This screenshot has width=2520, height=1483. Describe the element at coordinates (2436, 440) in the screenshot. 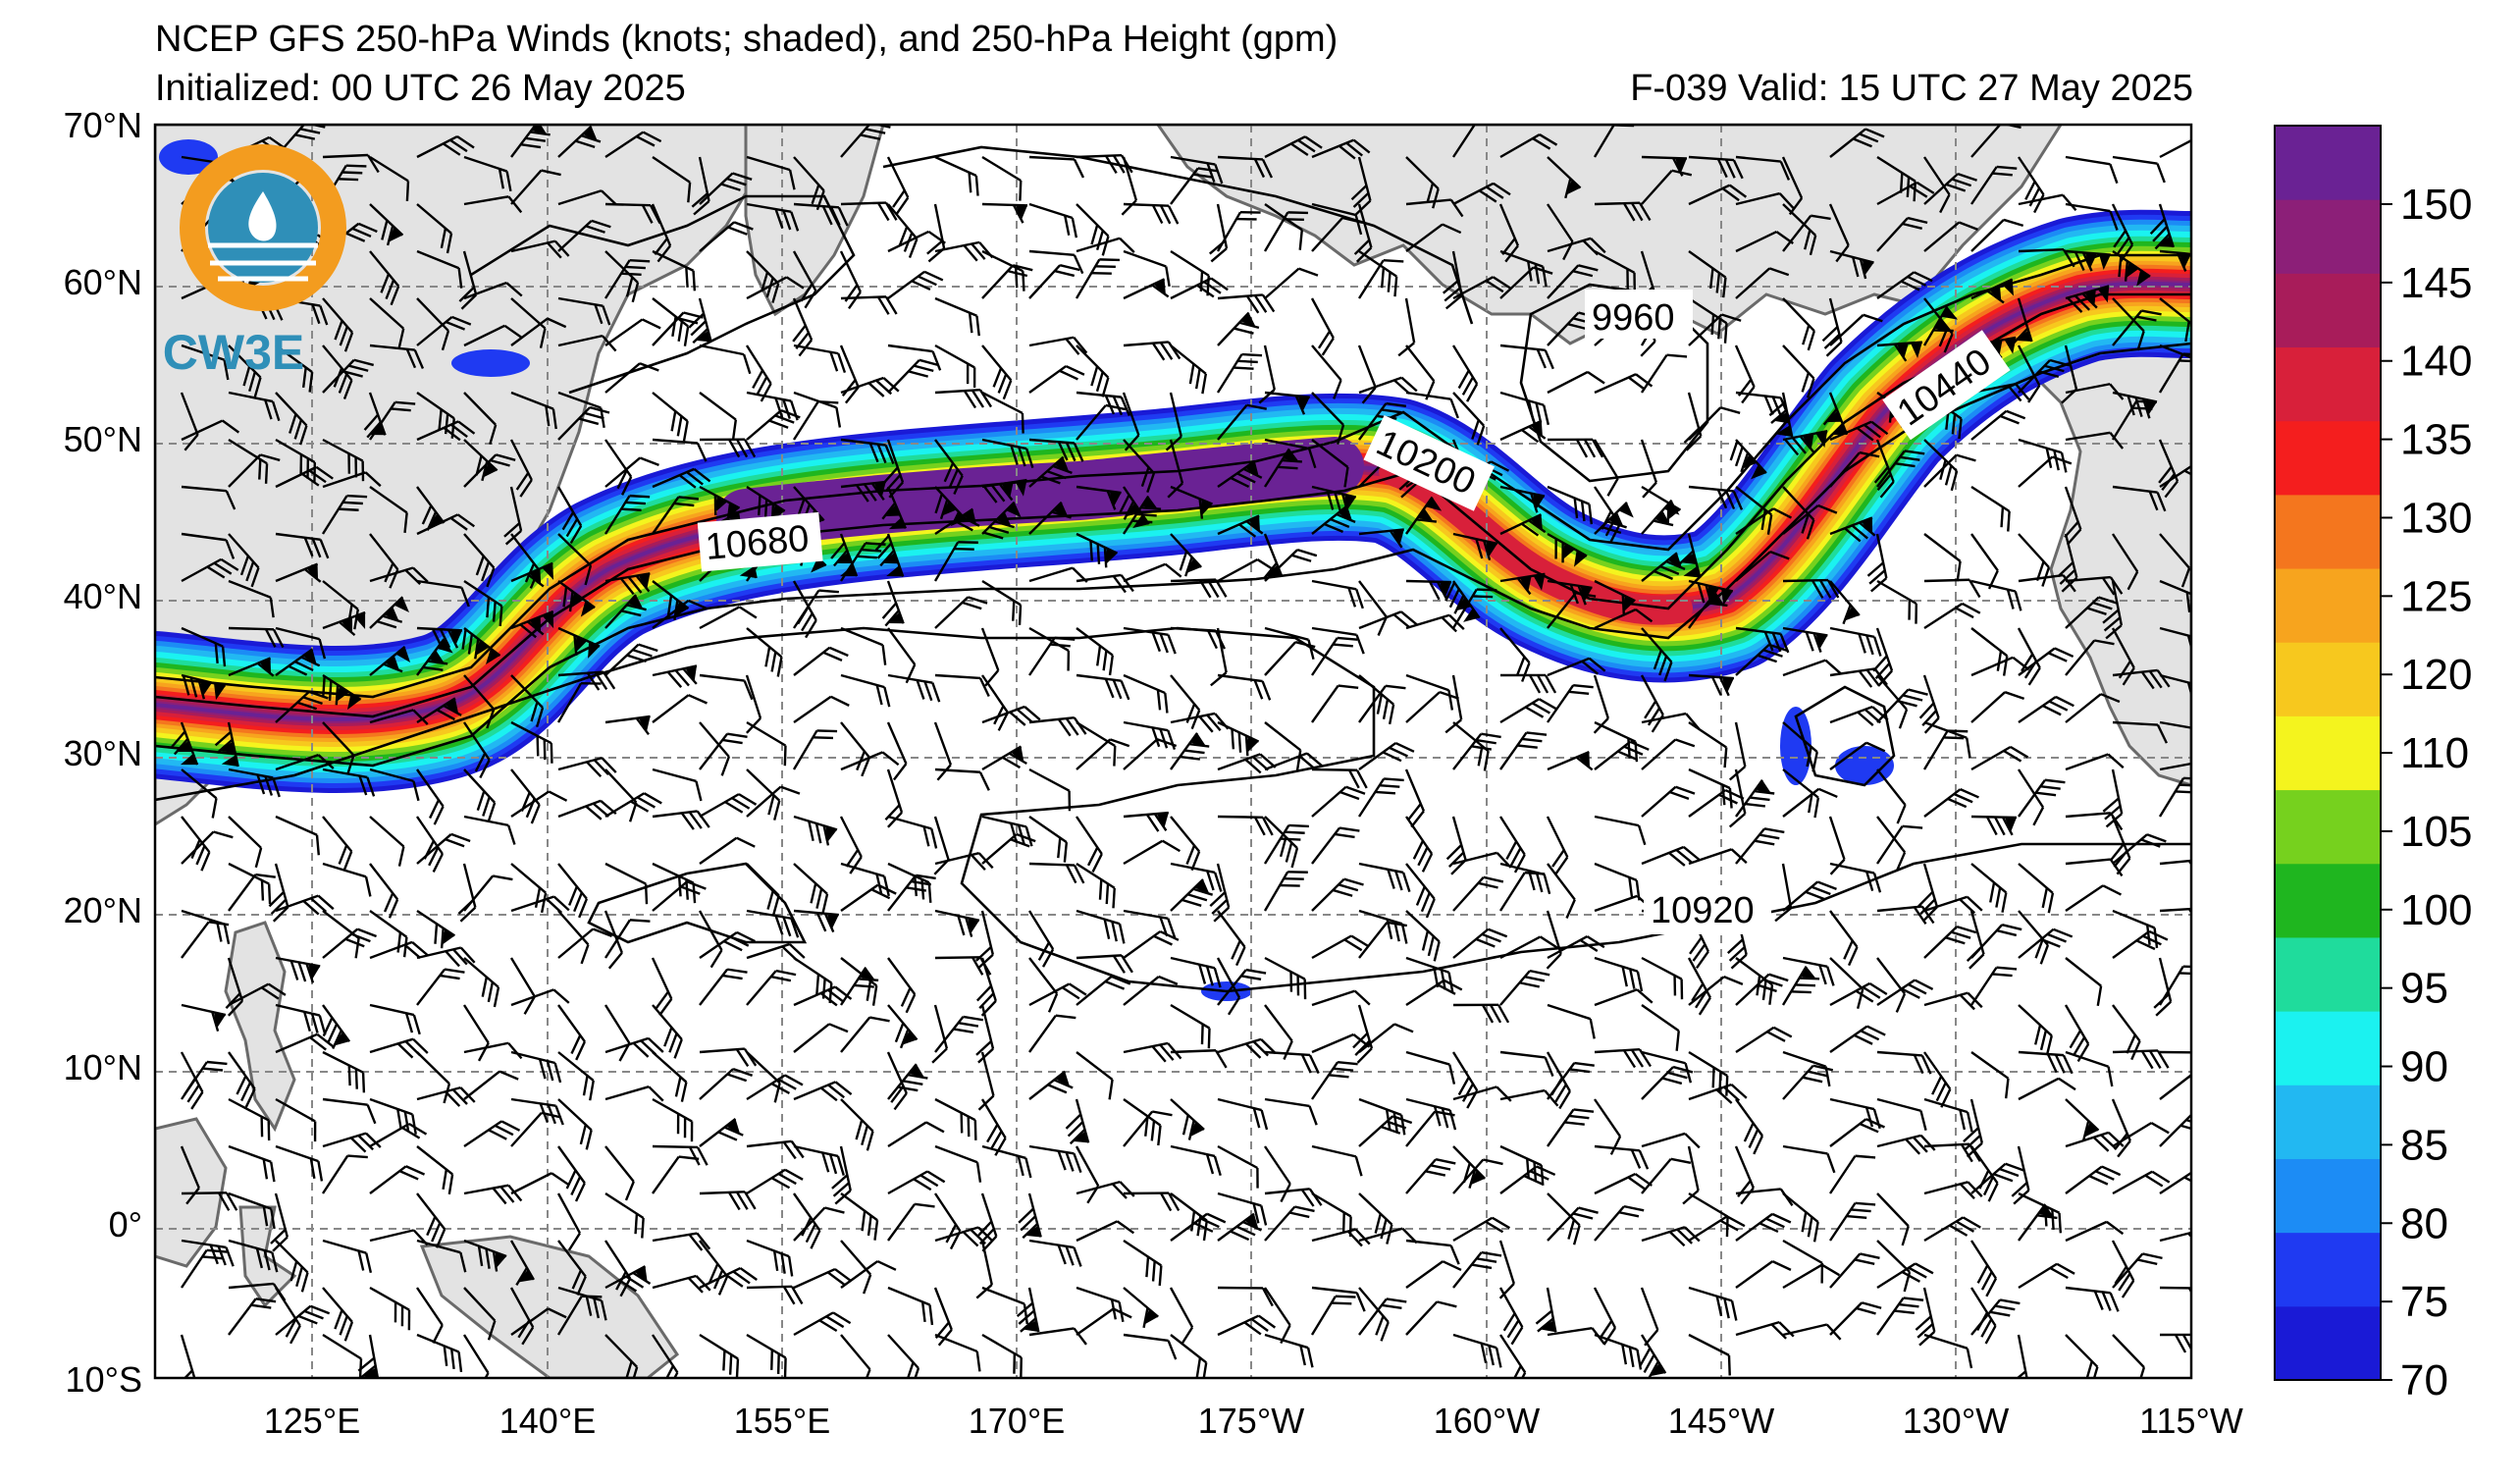

I see `colorbar-tick-label: 135` at that location.